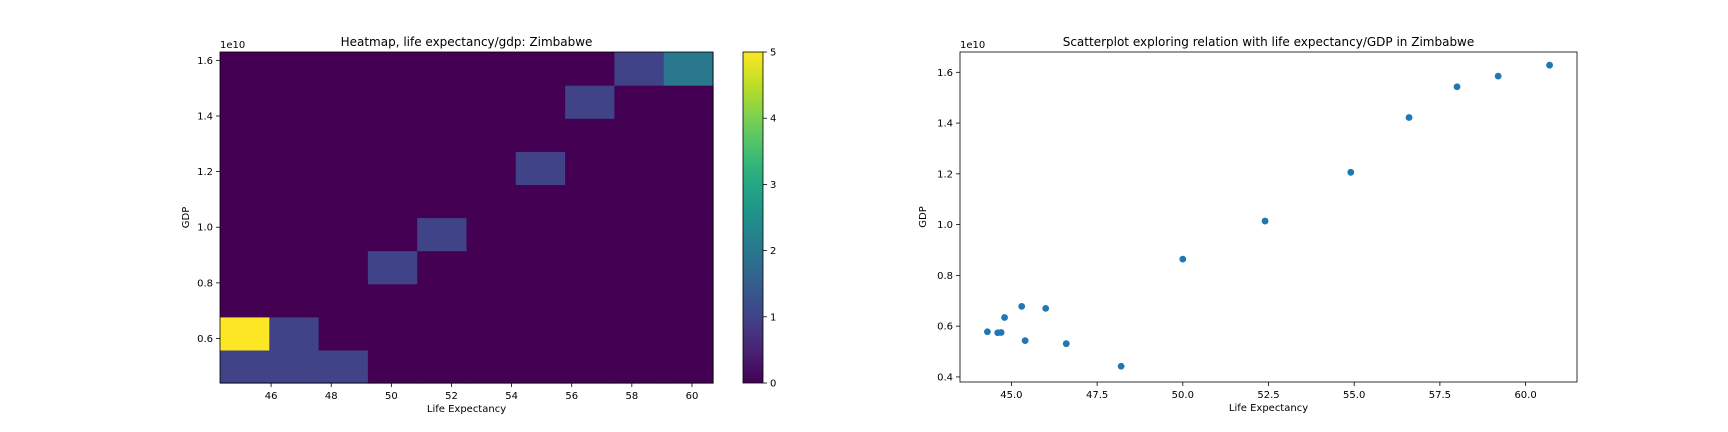 This screenshot has width=1728, height=432. What do you see at coordinates (1183, 395) in the screenshot?
I see `x-tick-label: 50.0` at bounding box center [1183, 395].